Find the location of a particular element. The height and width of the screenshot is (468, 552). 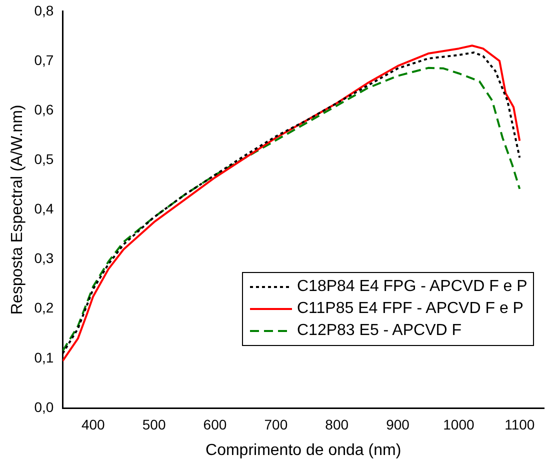

x-tick-label: 1100 is located at coordinates (519, 424).